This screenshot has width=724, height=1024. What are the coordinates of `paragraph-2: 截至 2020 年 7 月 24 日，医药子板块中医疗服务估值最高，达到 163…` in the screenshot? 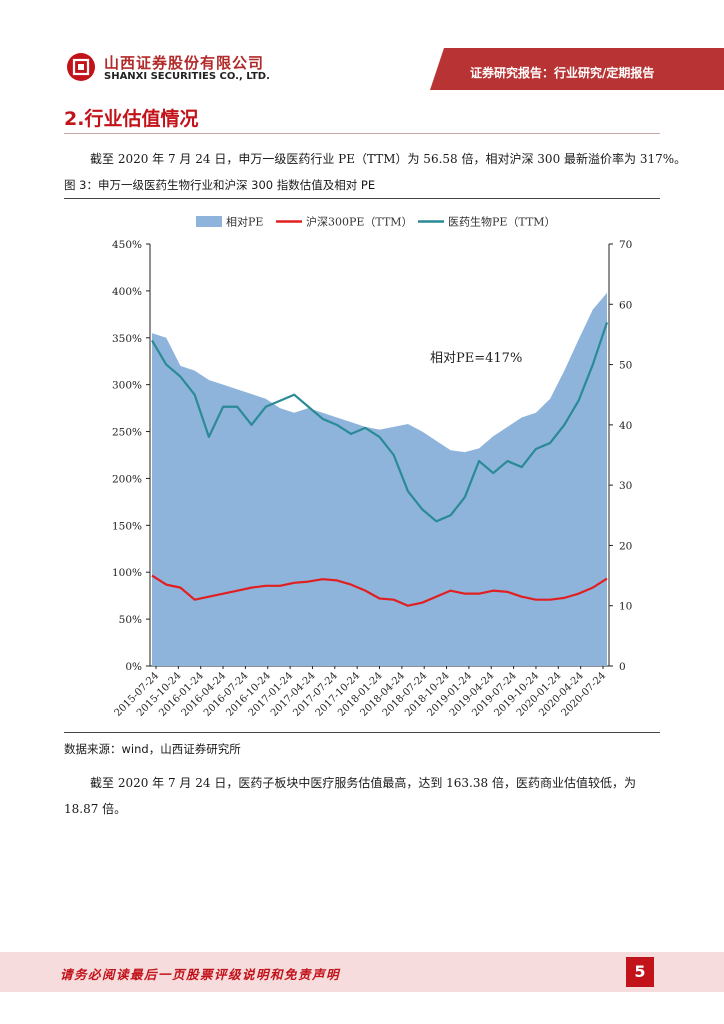 It's located at (350, 796).